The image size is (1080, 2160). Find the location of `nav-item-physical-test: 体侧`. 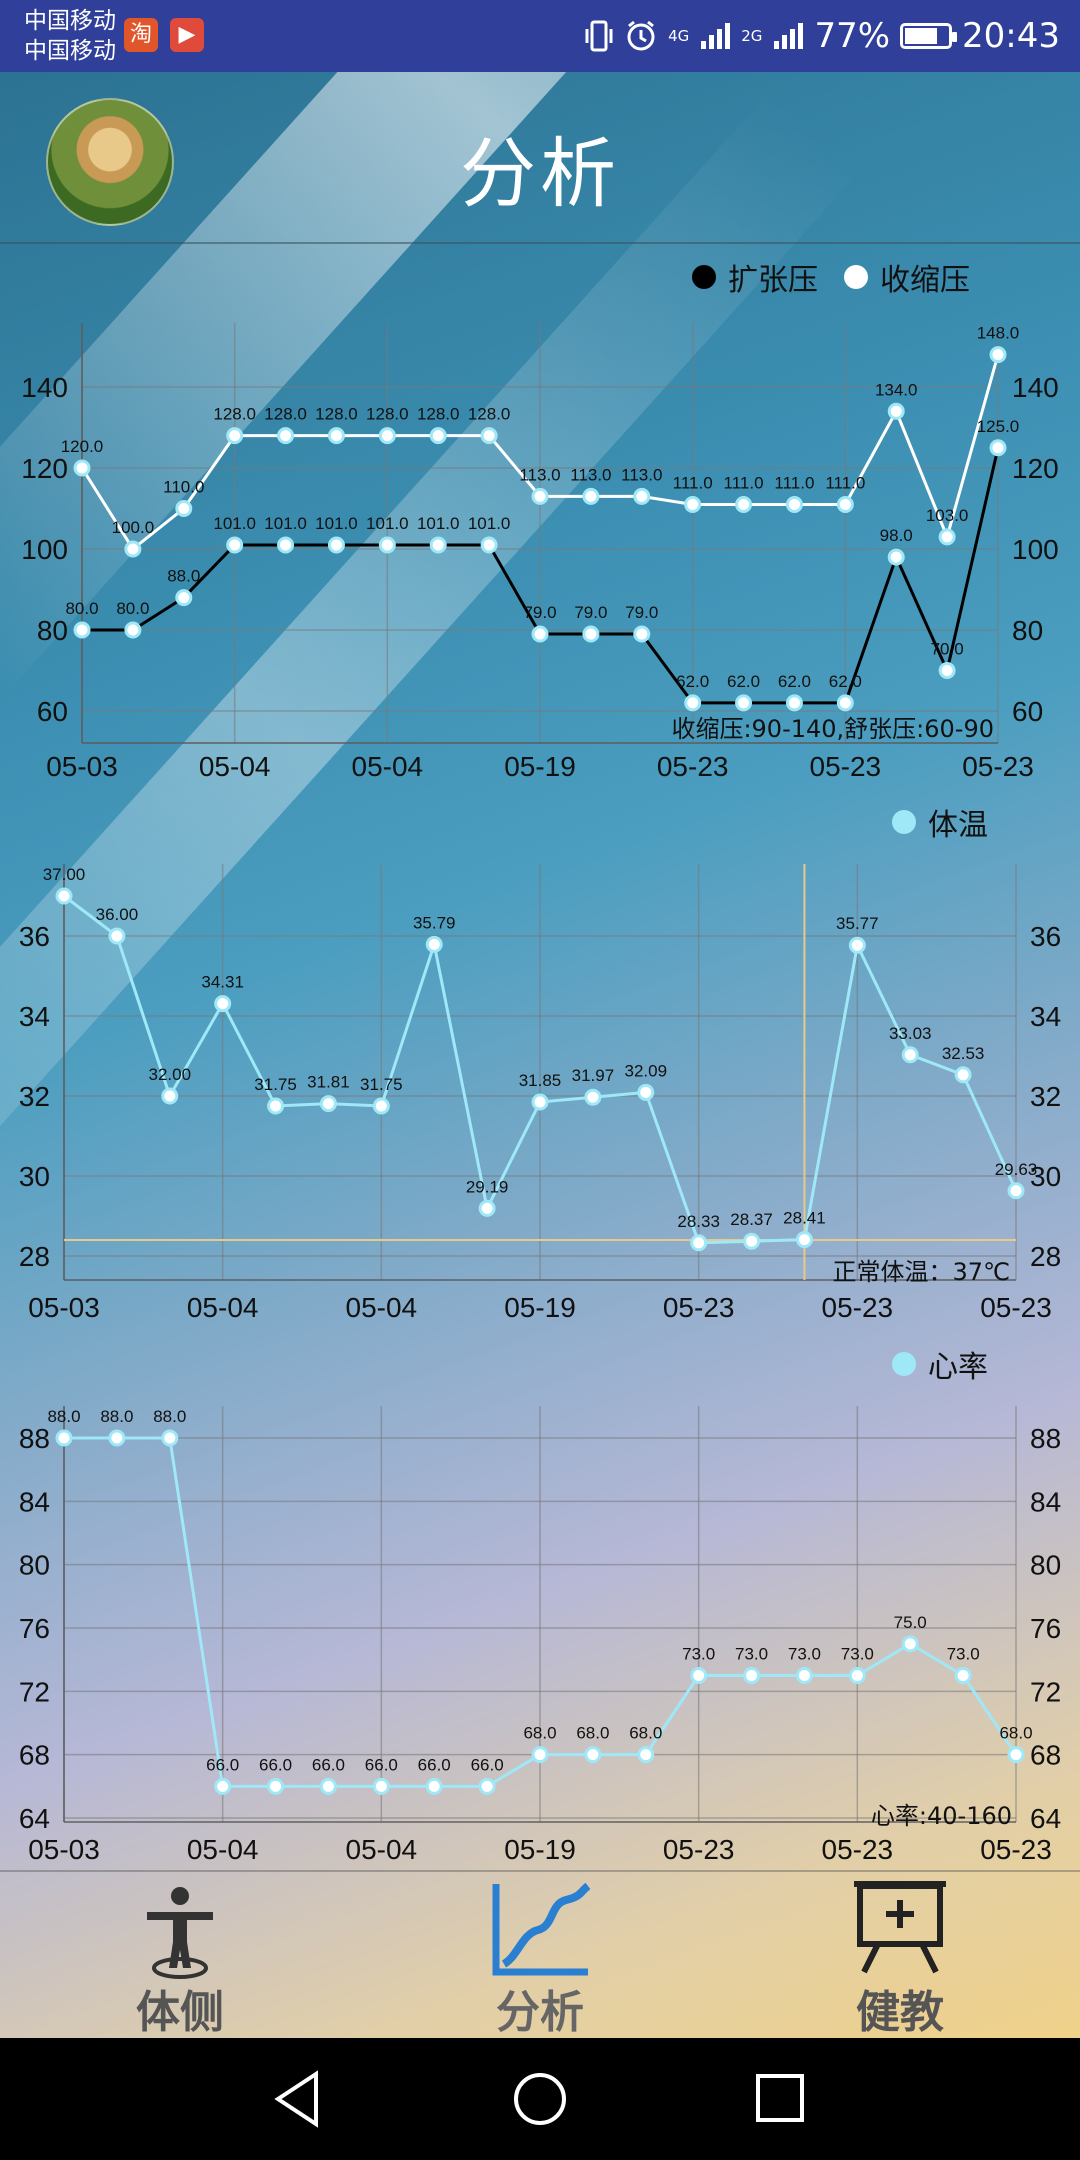

nav-item-physical-test: 体侧 is located at coordinates (180, 1956).